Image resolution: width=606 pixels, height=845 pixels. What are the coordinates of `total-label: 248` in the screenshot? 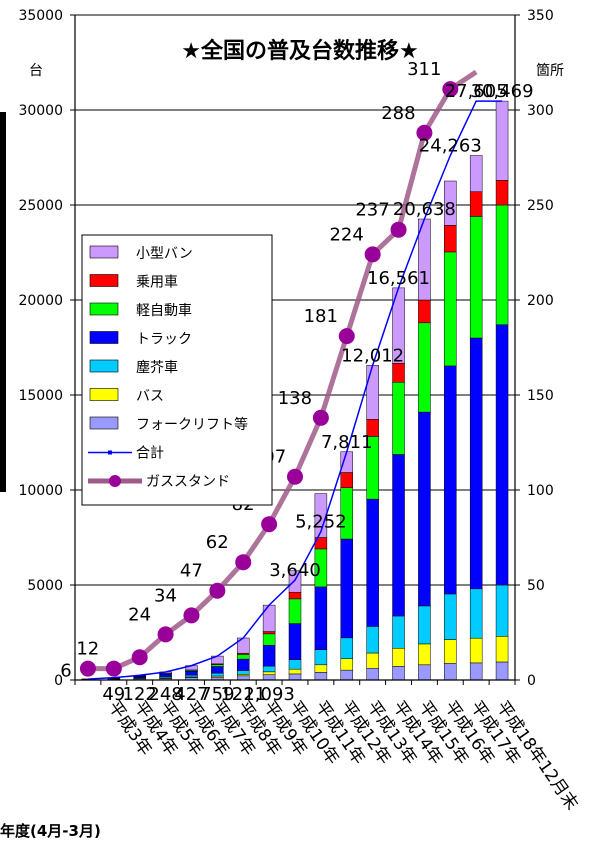 It's located at (165, 694).